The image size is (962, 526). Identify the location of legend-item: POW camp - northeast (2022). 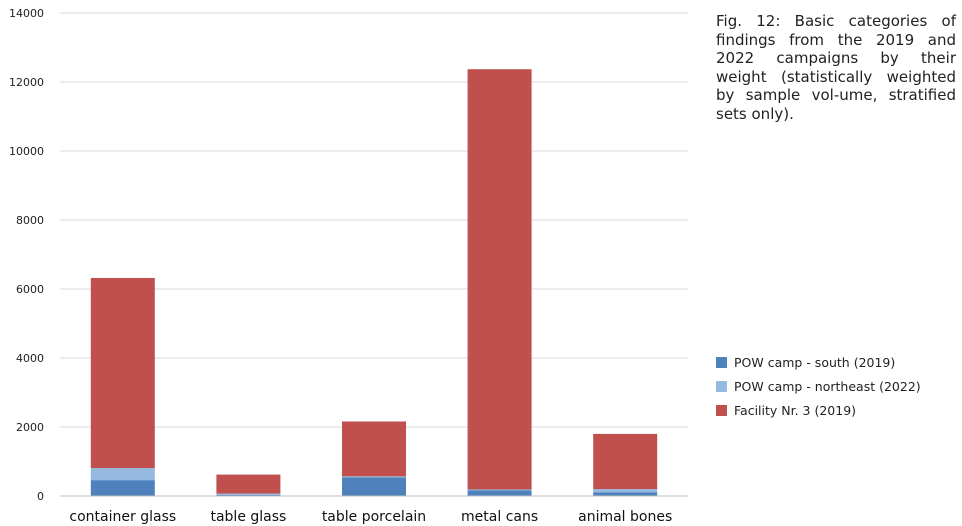
(818, 386).